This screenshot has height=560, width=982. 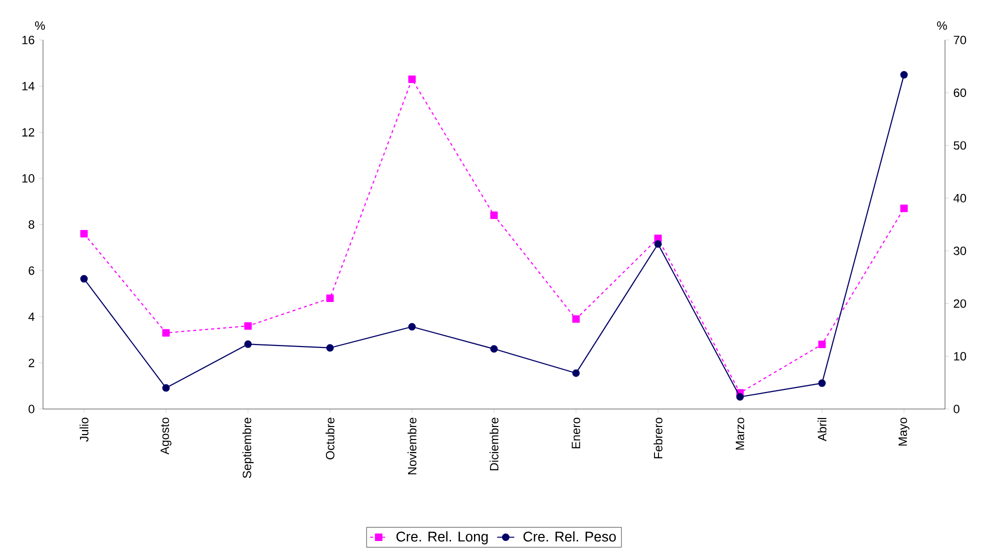 What do you see at coordinates (31, 409) in the screenshot?
I see `y-tick-label: 0` at bounding box center [31, 409].